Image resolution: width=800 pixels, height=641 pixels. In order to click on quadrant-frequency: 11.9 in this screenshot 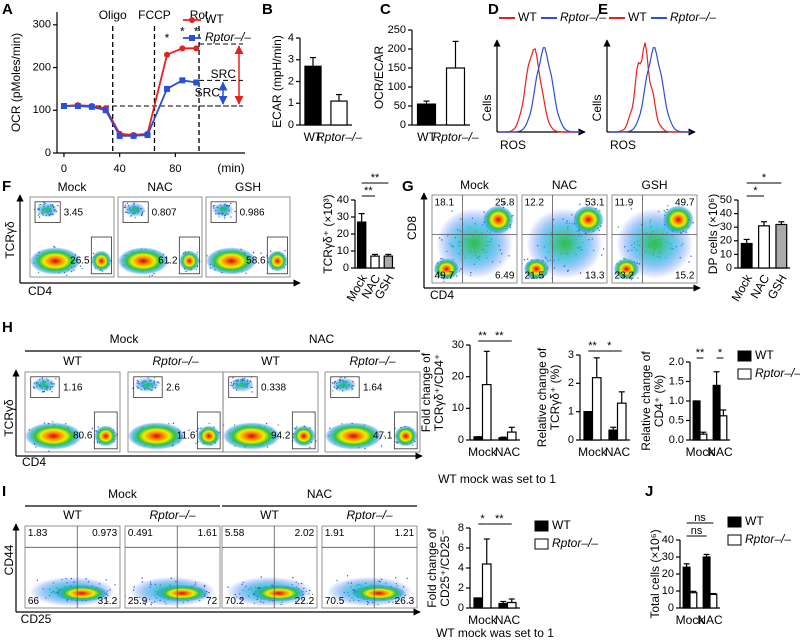, I will do `click(624, 203)`.